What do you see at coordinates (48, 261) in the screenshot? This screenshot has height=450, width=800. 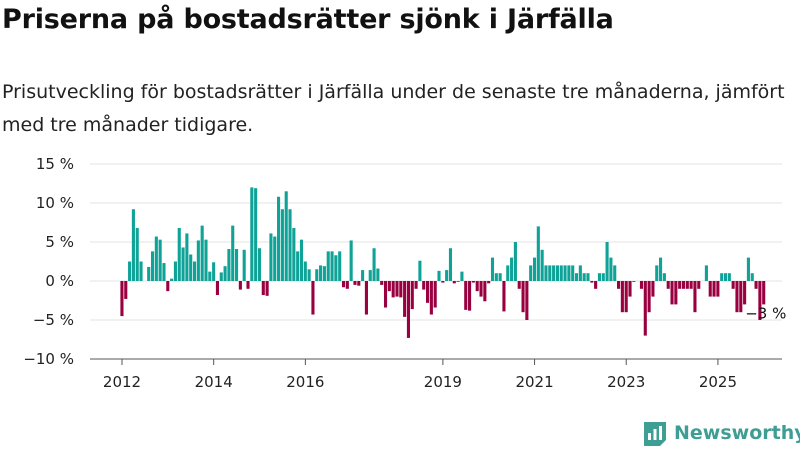 I see `y-axis: 15 % 10 % 5 % 0 % −5 % −10 %` at bounding box center [48, 261].